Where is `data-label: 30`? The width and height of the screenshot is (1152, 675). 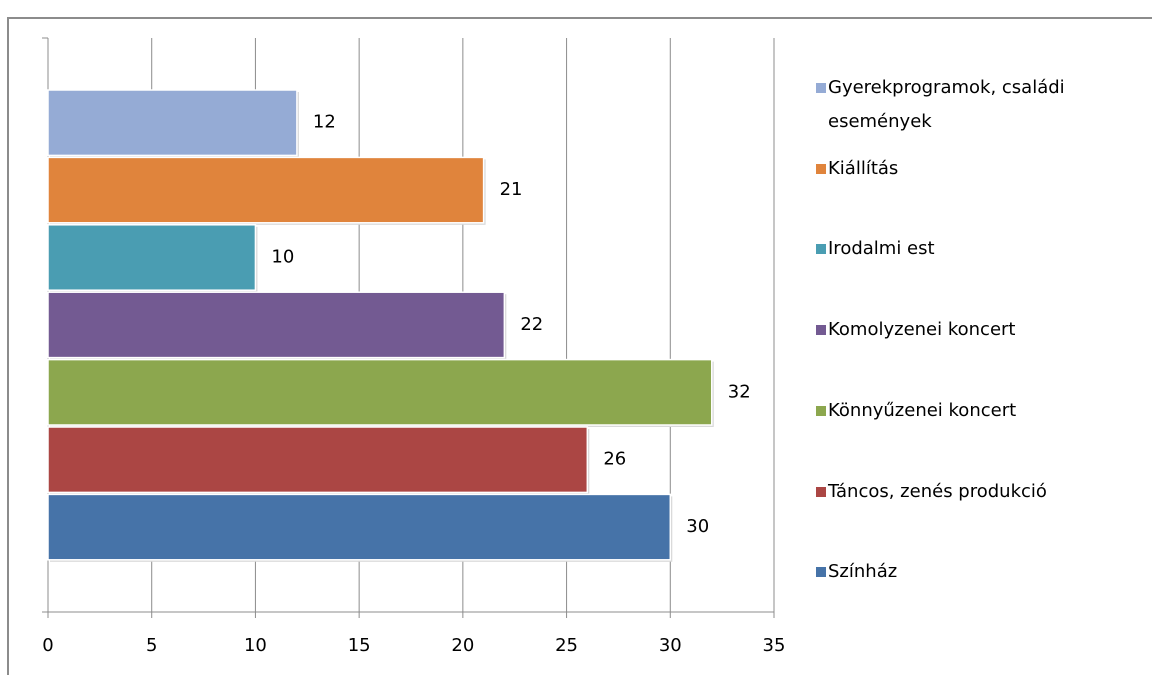
data-label: 30 is located at coordinates (697, 526).